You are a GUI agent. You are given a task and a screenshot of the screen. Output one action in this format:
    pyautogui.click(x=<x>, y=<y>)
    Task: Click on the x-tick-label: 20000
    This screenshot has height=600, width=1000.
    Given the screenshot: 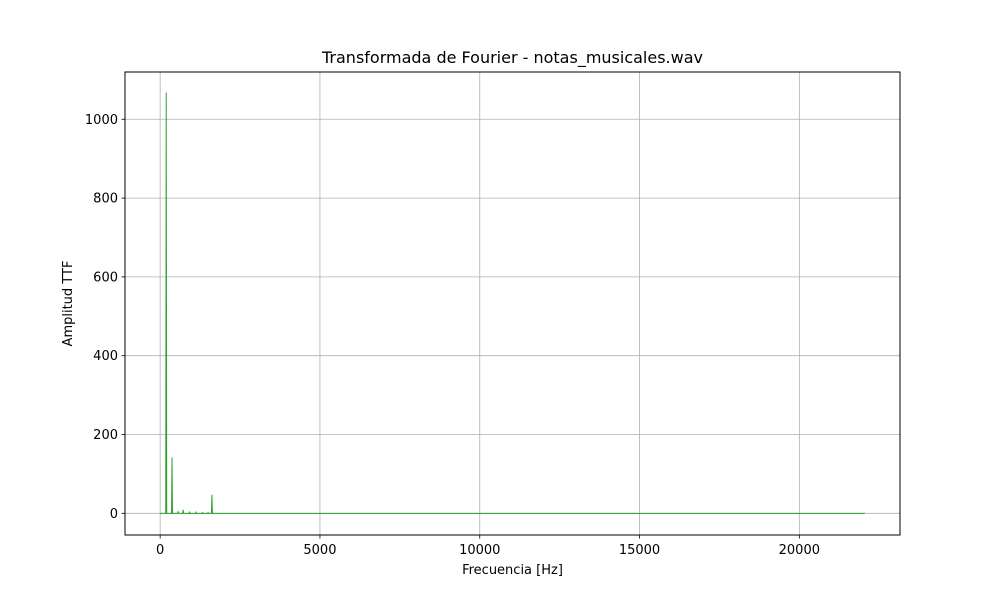 What is the action you would take?
    pyautogui.click(x=799, y=550)
    